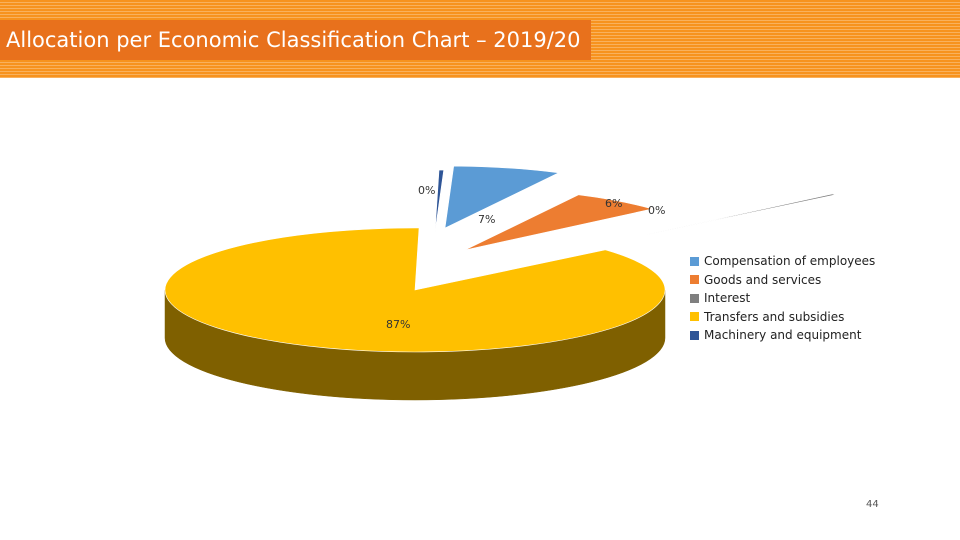 The width and height of the screenshot is (960, 540). I want to click on page-number: 44, so click(872, 504).